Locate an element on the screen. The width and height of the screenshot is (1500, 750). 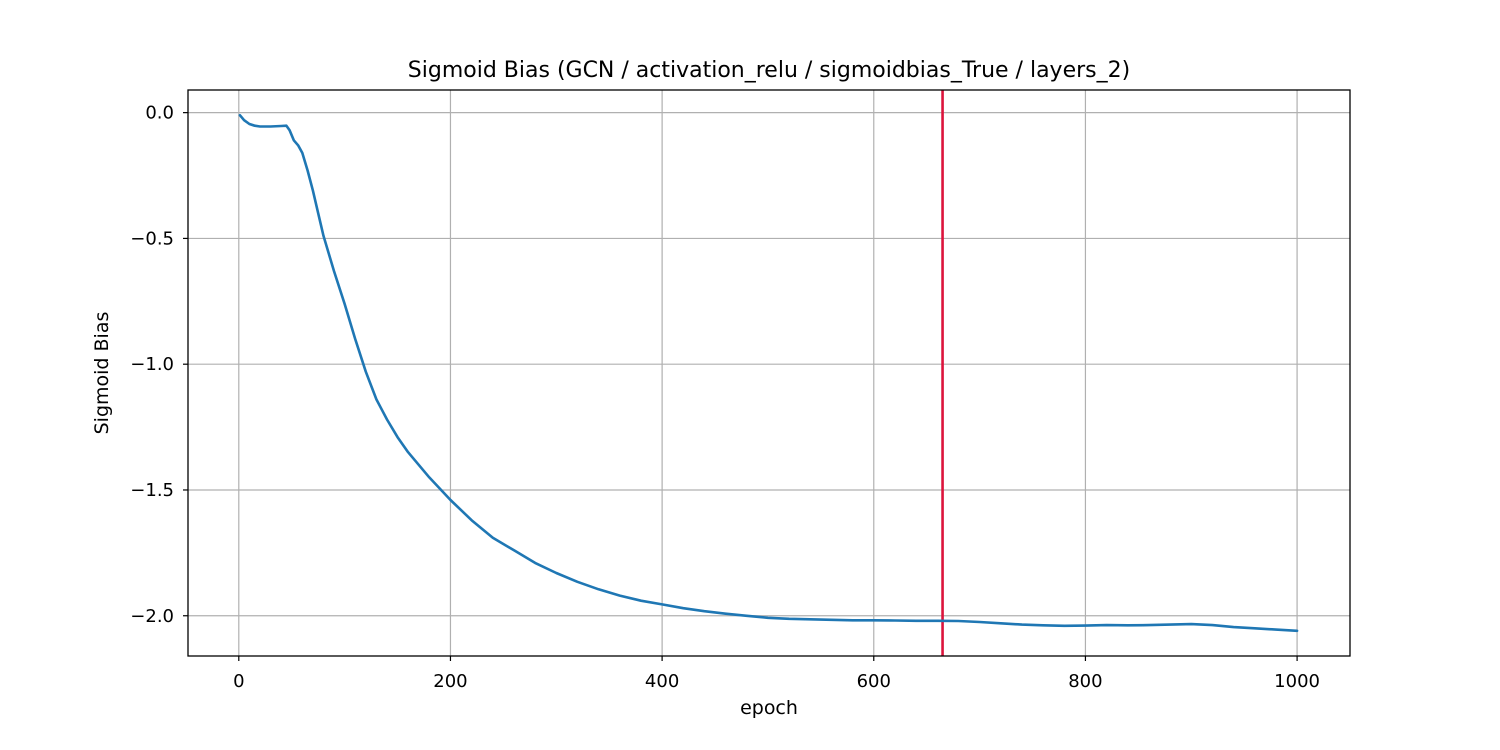
y-axis-label: Sigmoid Bias is located at coordinates (102, 373).